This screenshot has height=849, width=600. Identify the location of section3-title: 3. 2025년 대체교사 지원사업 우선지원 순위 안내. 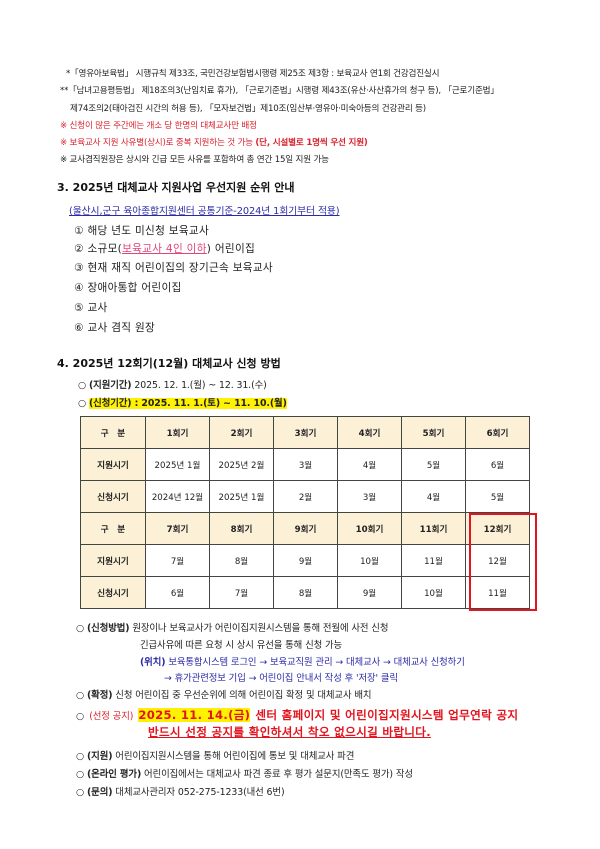
(176, 187).